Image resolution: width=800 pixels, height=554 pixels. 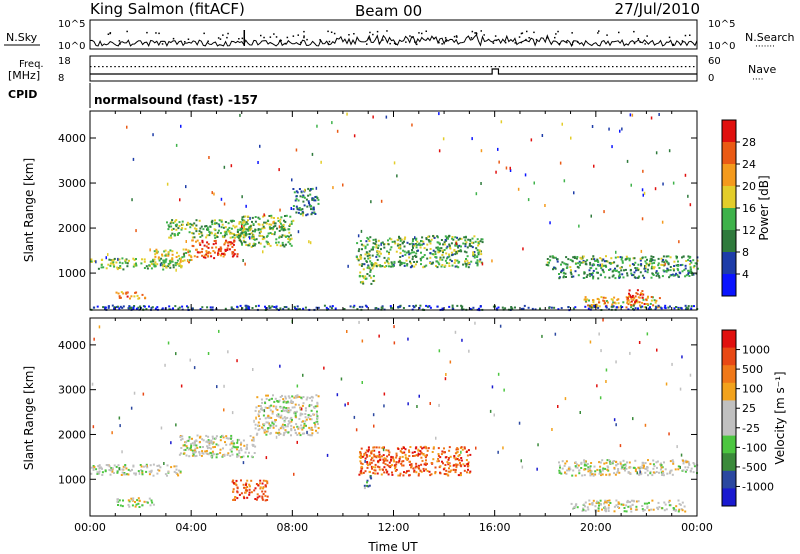 I want to click on colorbar-tick-label: 24, so click(x=749, y=164).